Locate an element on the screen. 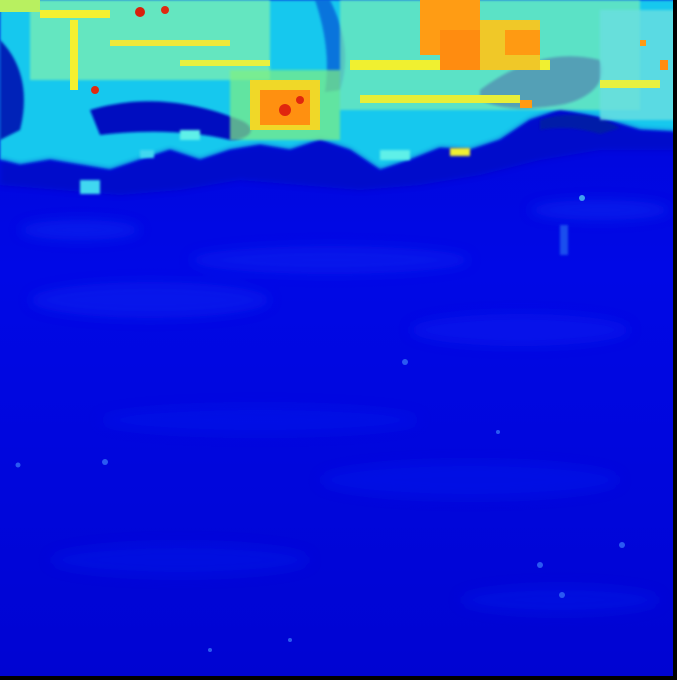  image-border-bottom is located at coordinates (338, 678).